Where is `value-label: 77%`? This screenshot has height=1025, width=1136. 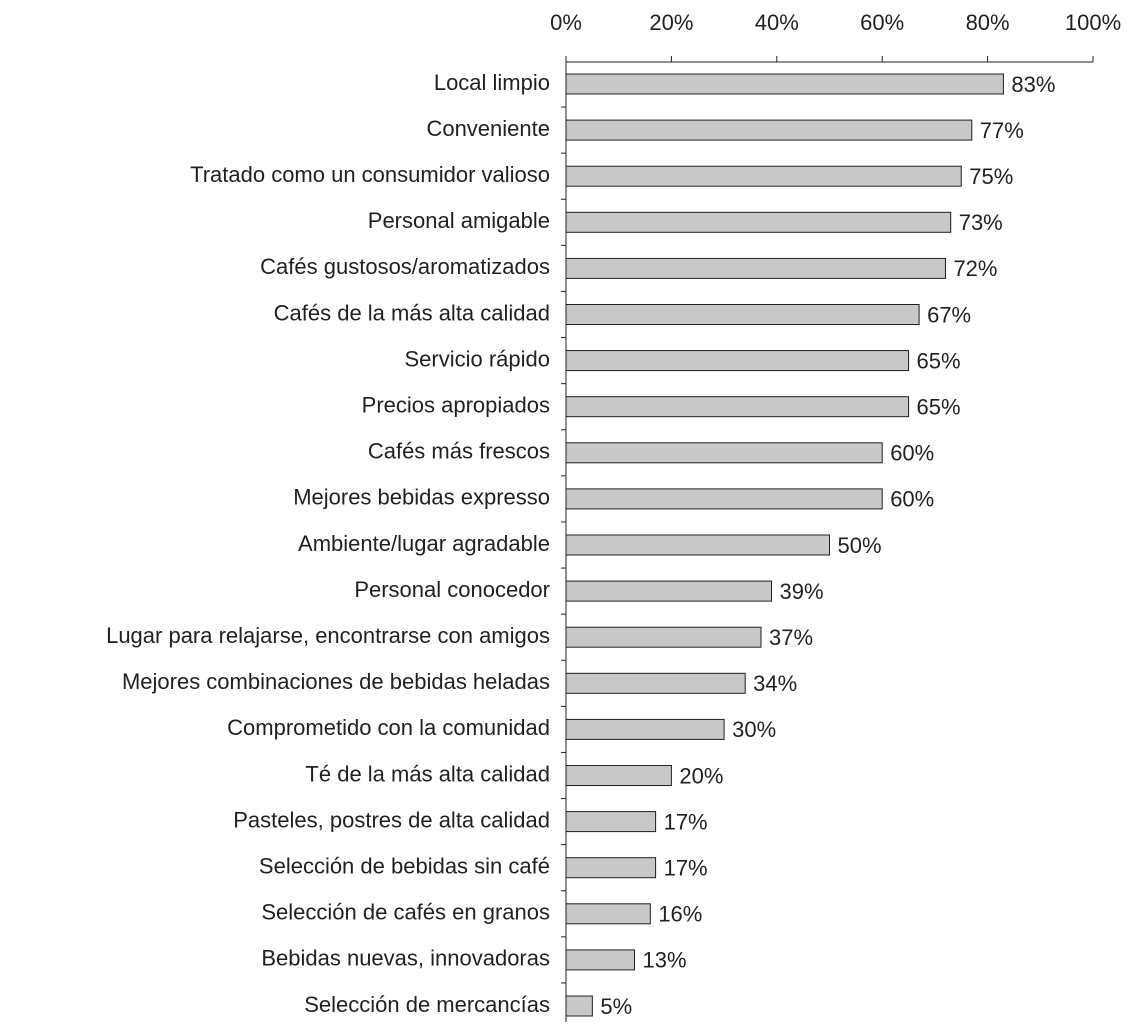 value-label: 77% is located at coordinates (1002, 130).